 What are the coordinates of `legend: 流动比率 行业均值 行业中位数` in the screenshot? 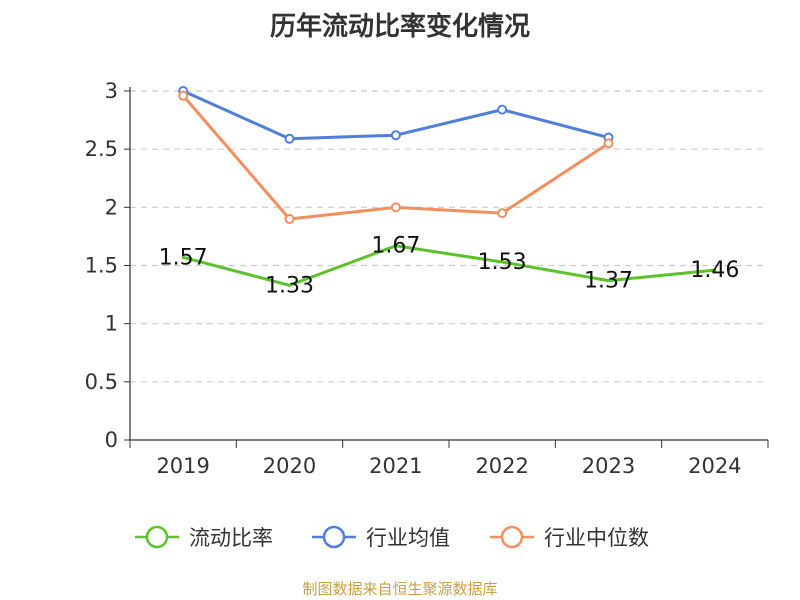 It's located at (392, 537).